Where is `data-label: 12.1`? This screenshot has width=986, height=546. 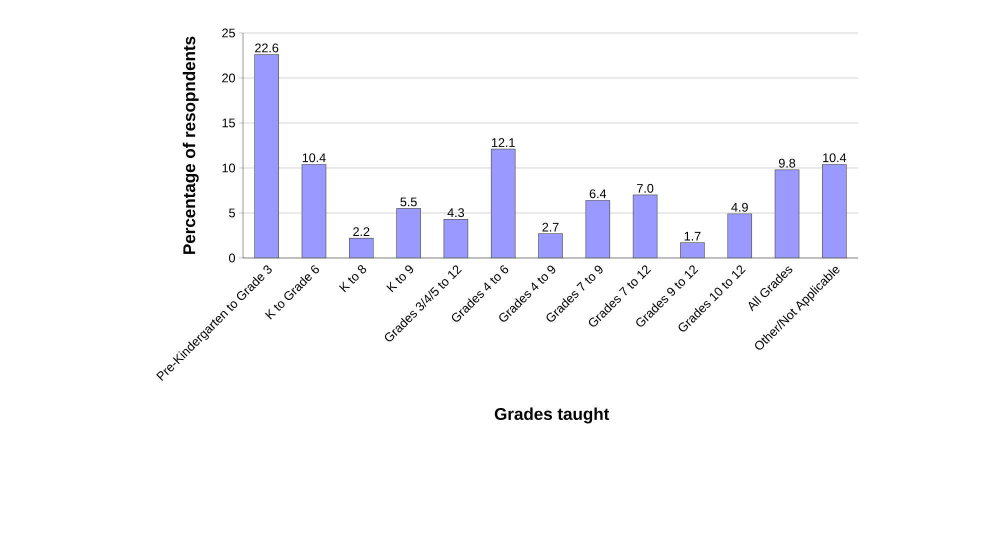
data-label: 12.1 is located at coordinates (503, 142).